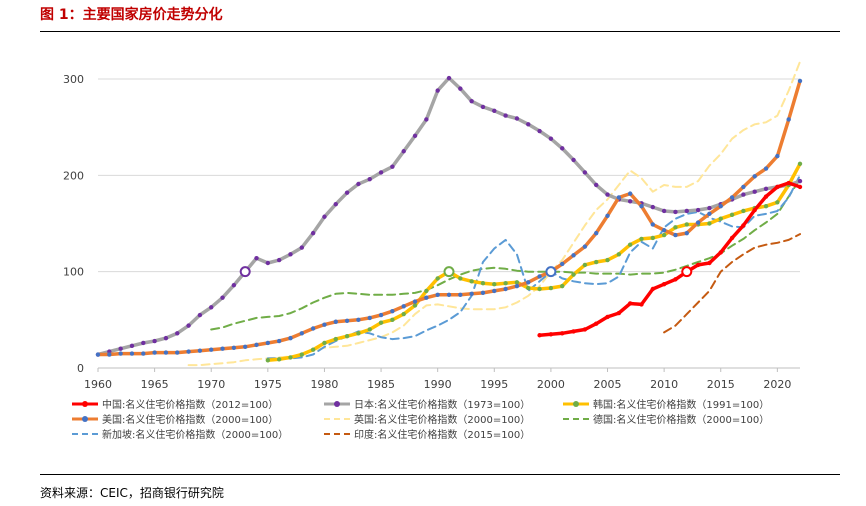 Image resolution: width=866 pixels, height=506 pixels. I want to click on highlight-markers, so click(466, 272).